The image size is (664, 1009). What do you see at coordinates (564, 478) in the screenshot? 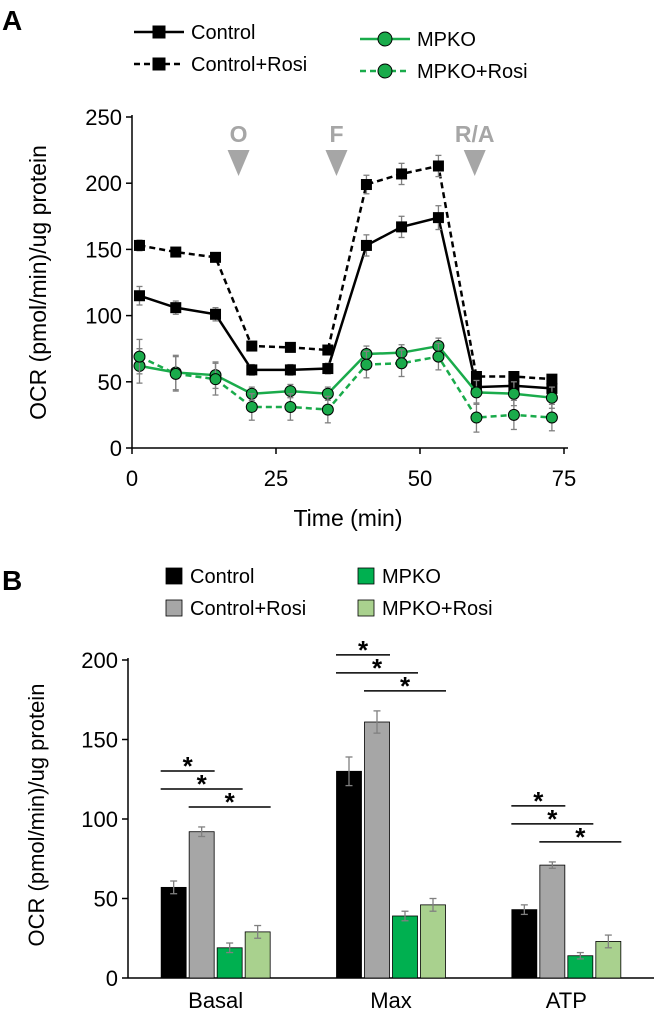
I see `x-tick-label: 75` at bounding box center [564, 478].